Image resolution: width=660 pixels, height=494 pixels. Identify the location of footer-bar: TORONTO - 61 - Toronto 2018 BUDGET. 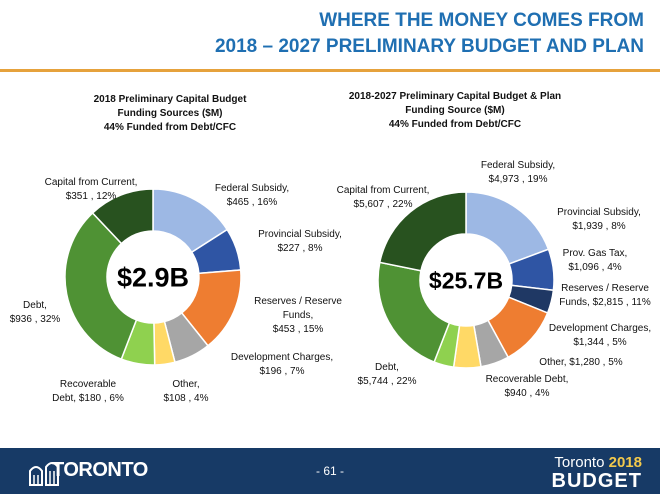
(330, 471).